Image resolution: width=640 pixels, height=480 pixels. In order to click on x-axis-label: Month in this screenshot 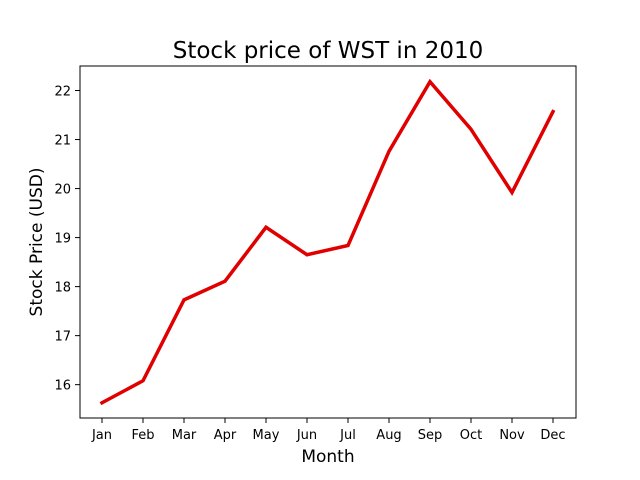, I will do `click(327, 457)`.